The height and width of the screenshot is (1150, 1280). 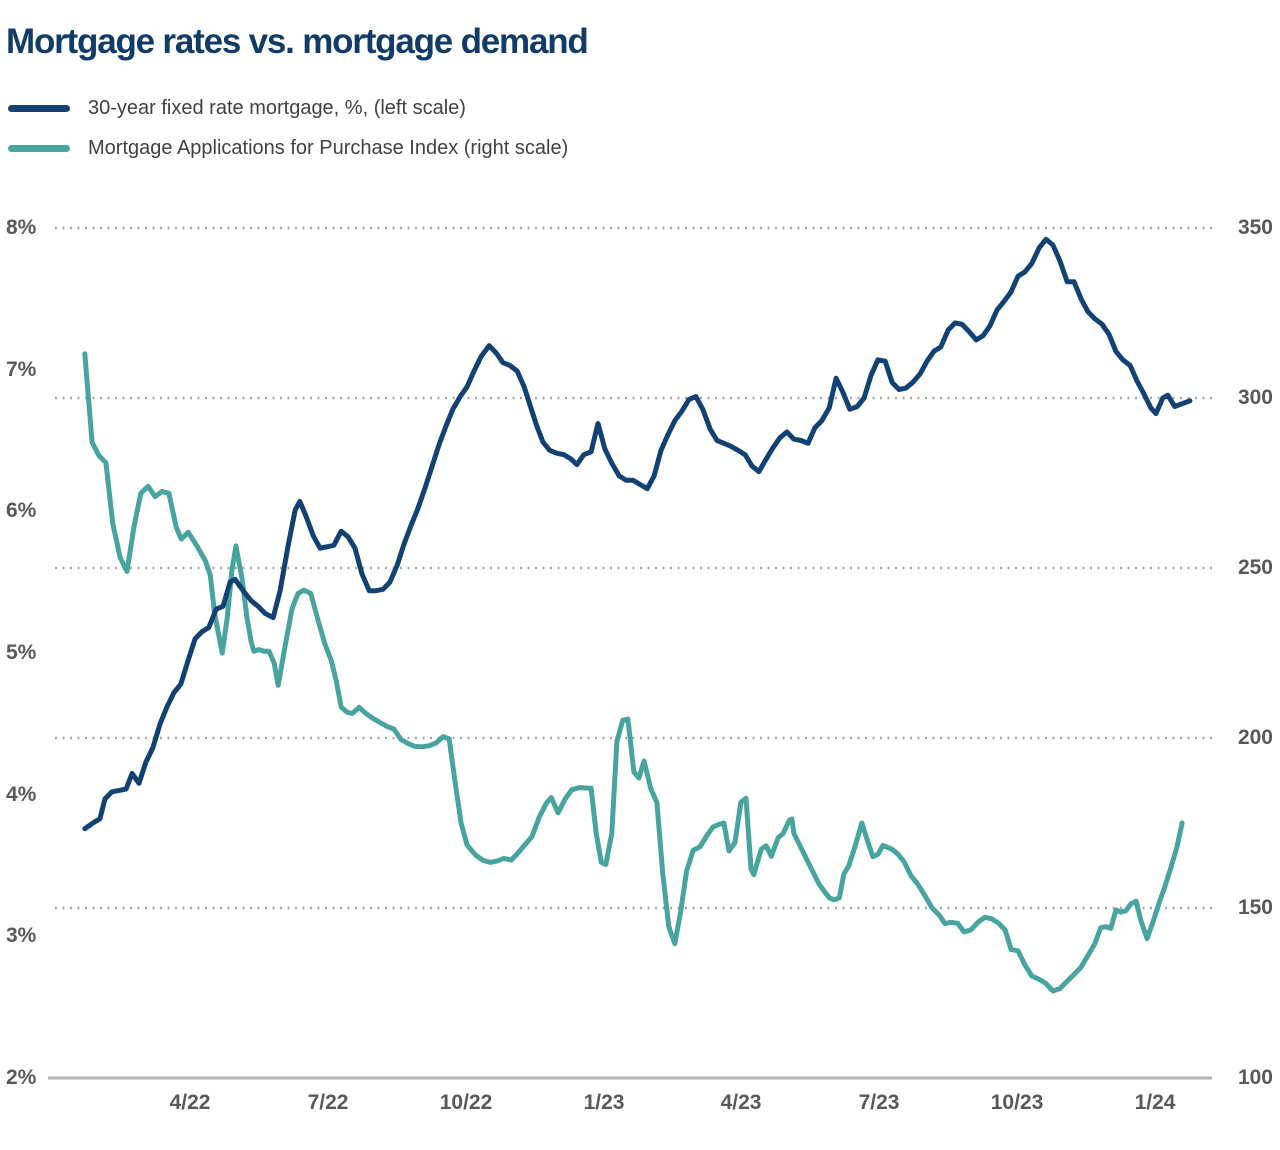 What do you see at coordinates (39, 148) in the screenshot?
I see `legend-swatch-purchase-index-icon` at bounding box center [39, 148].